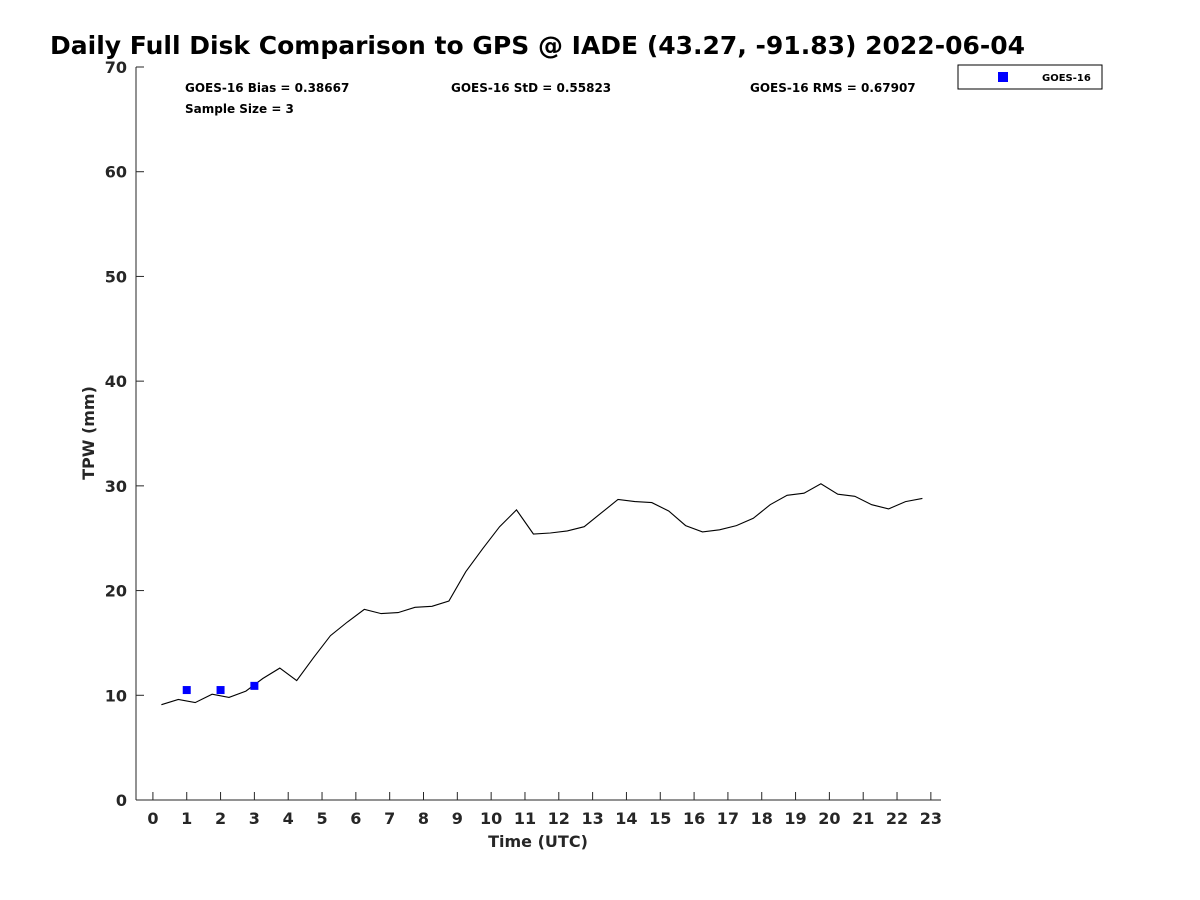 The image size is (1200, 900). What do you see at coordinates (116, 591) in the screenshot?
I see `y-tick-label: 20` at bounding box center [116, 591].